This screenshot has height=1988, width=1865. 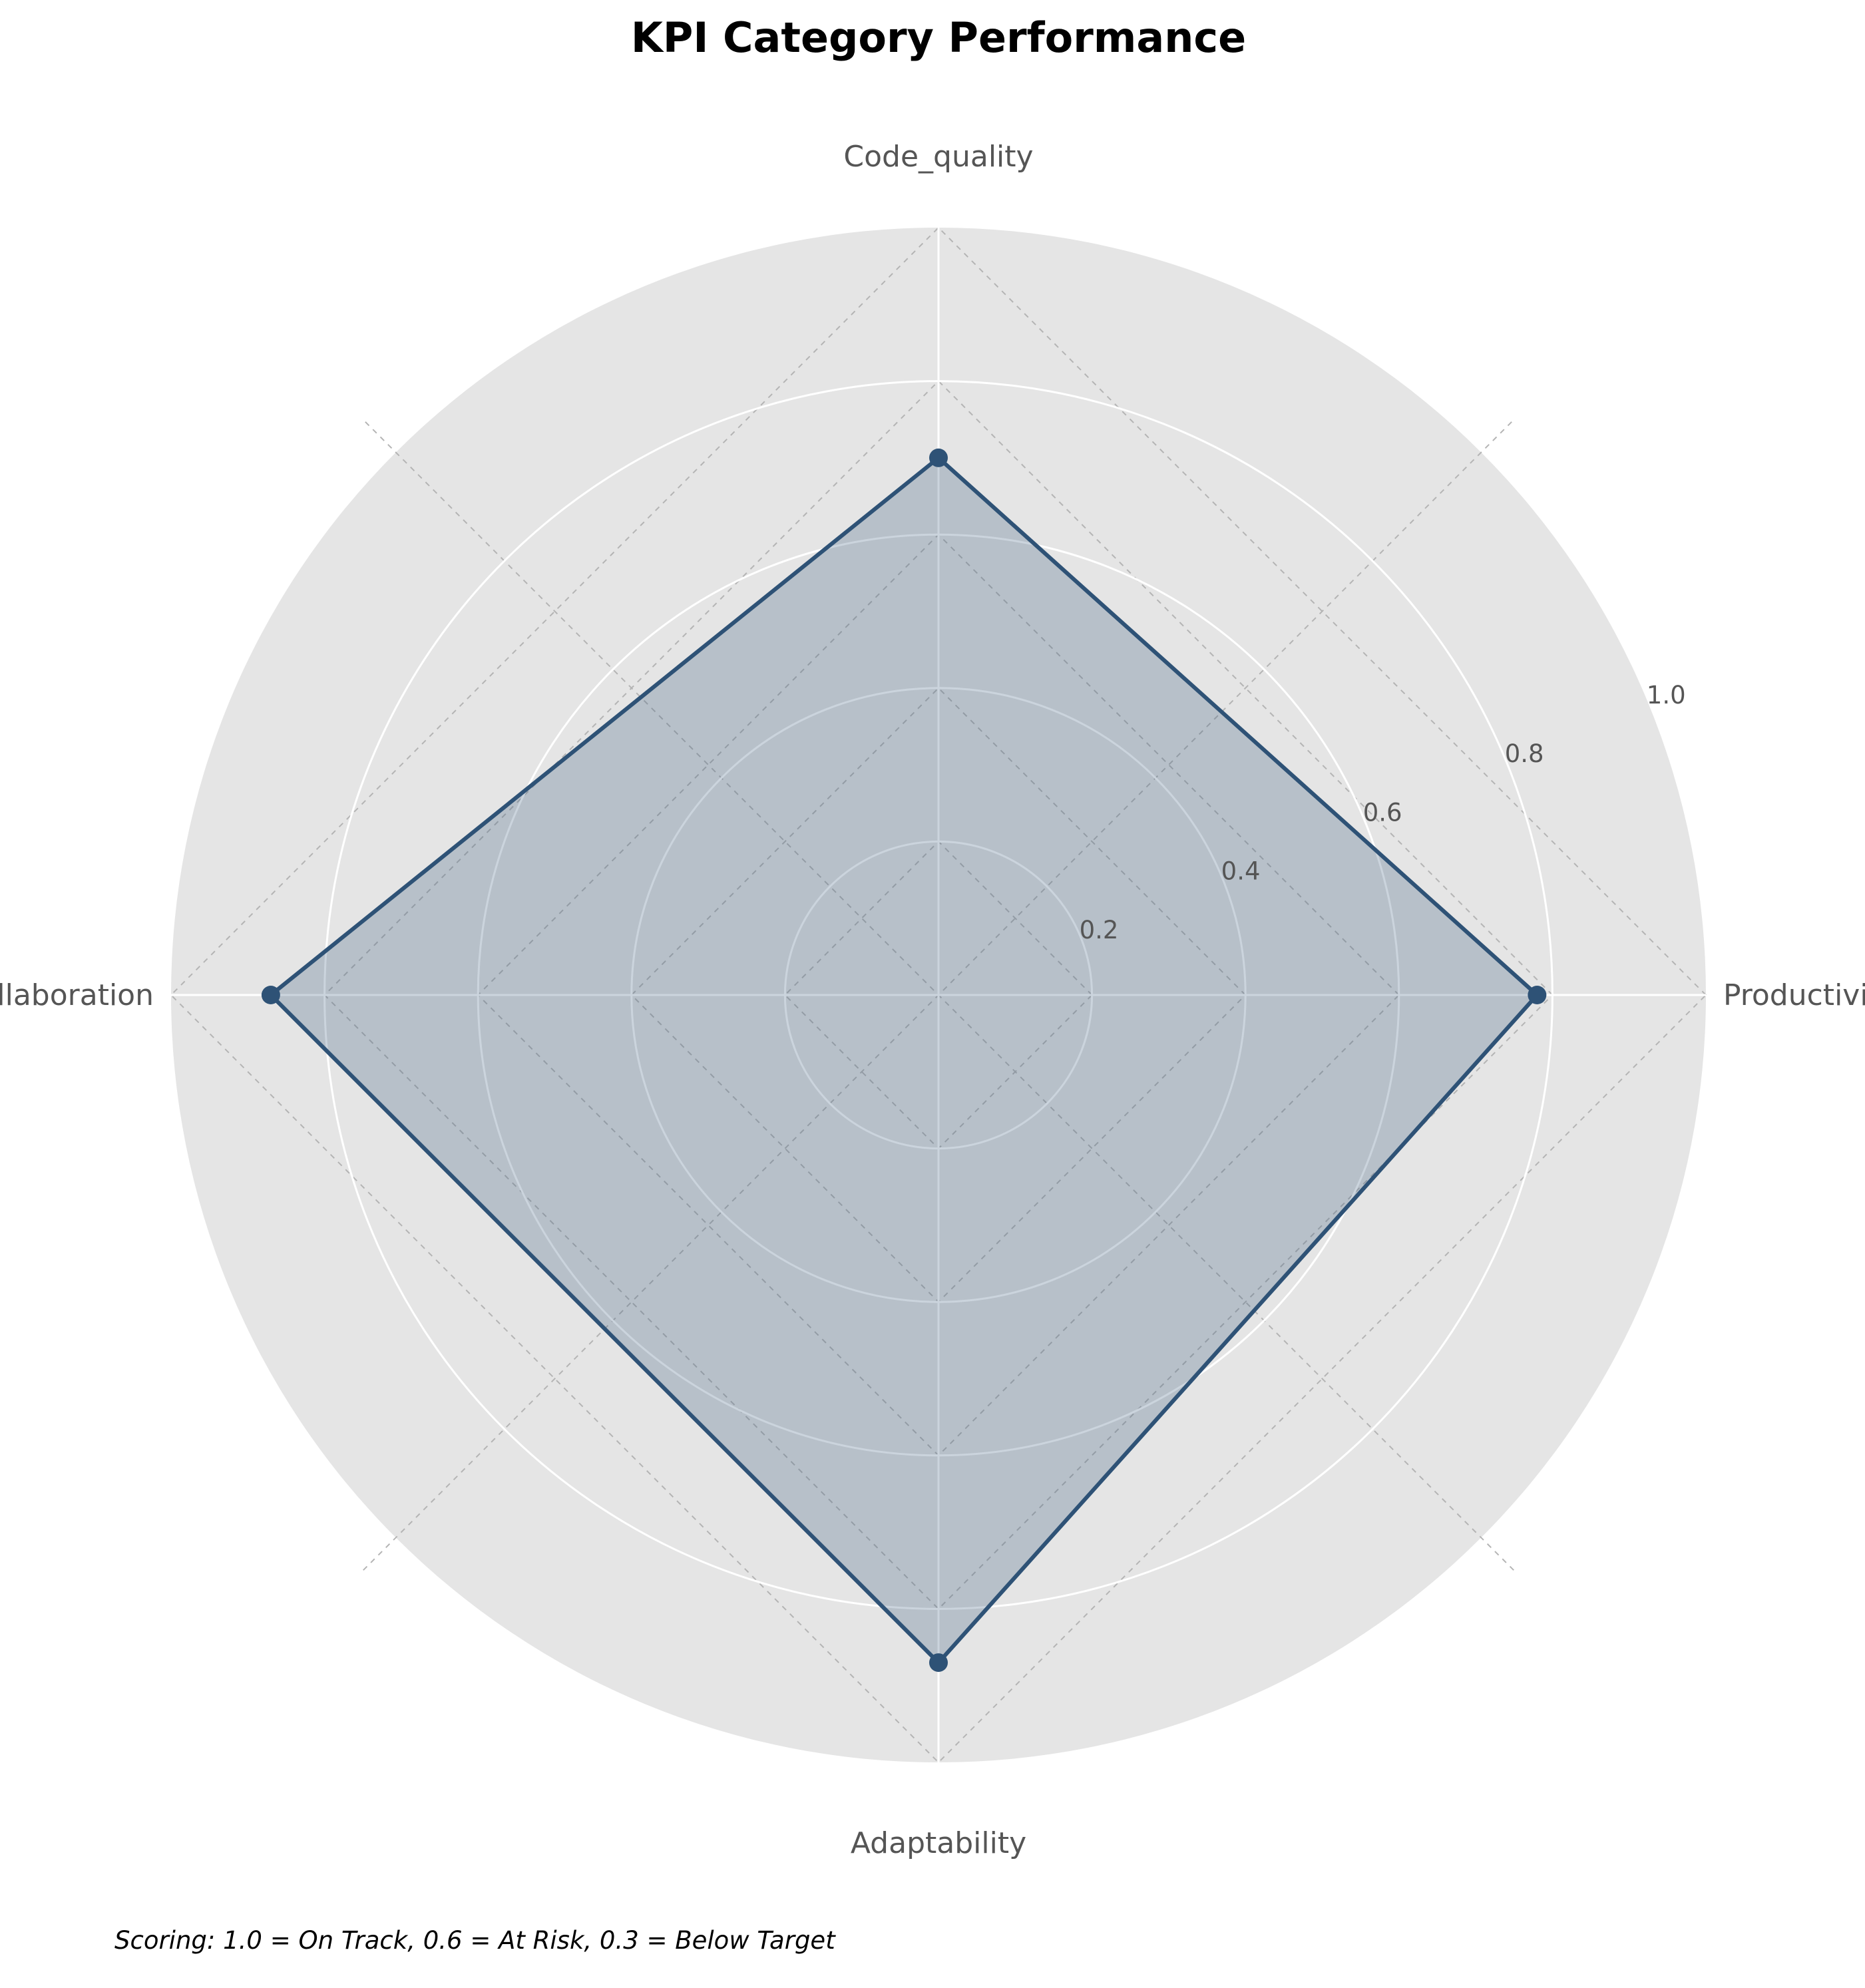 I want to click on r-tick-label: 0.2, so click(x=1099, y=930).